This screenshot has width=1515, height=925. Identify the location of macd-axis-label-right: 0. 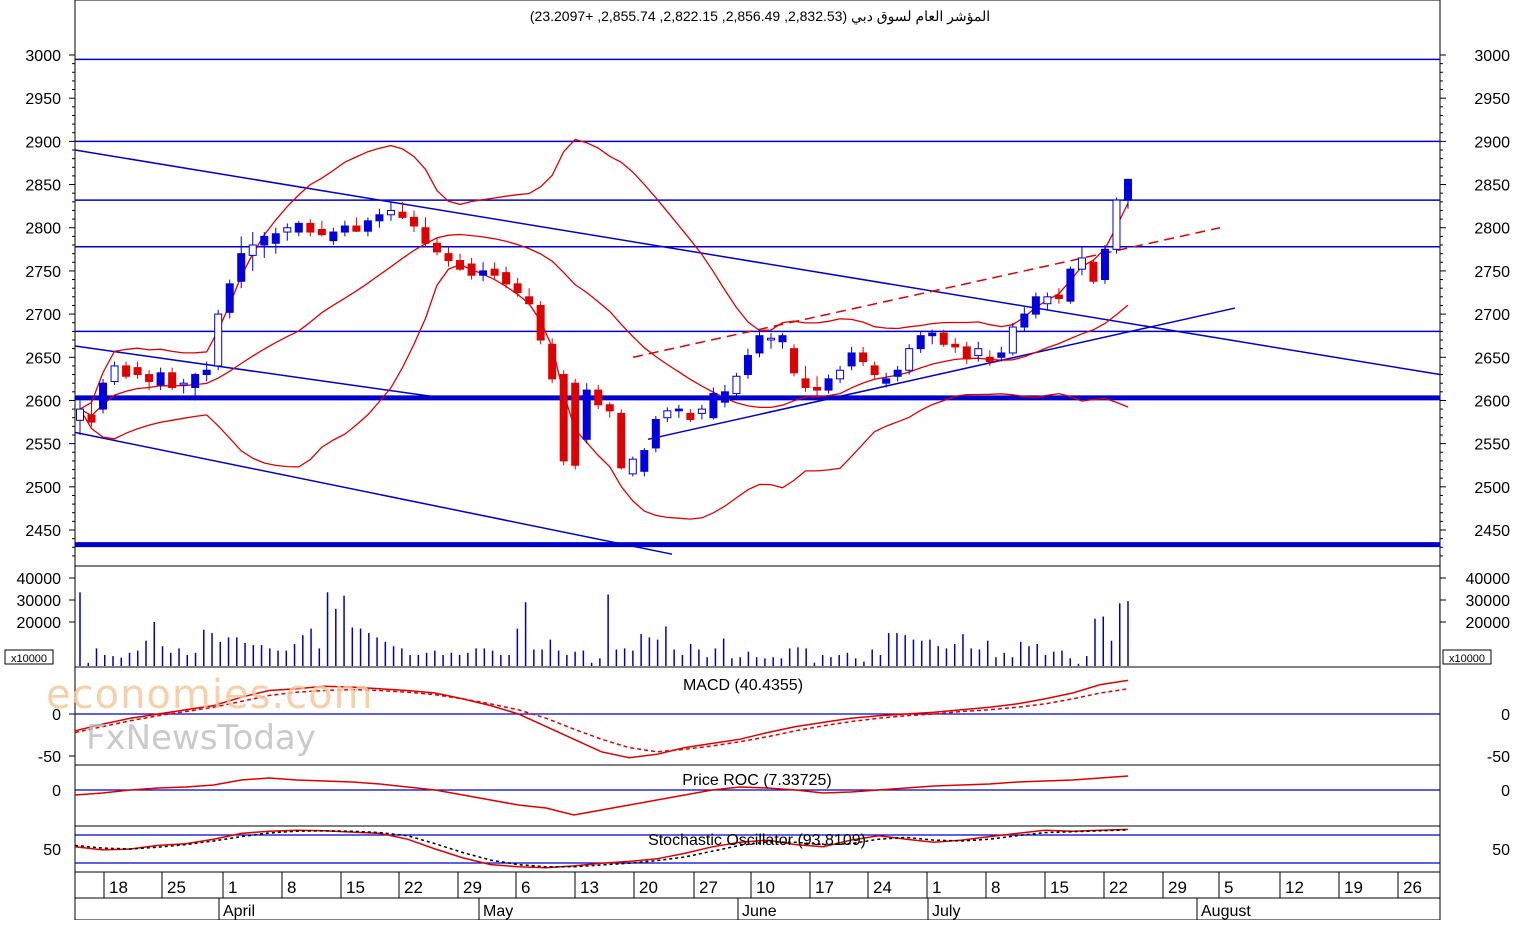
(1505, 715).